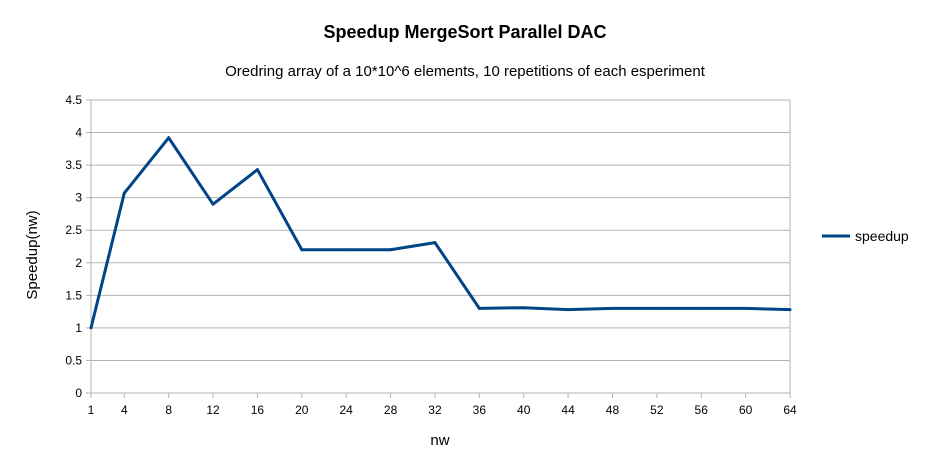  What do you see at coordinates (613, 410) in the screenshot?
I see `x-tick-label: 48` at bounding box center [613, 410].